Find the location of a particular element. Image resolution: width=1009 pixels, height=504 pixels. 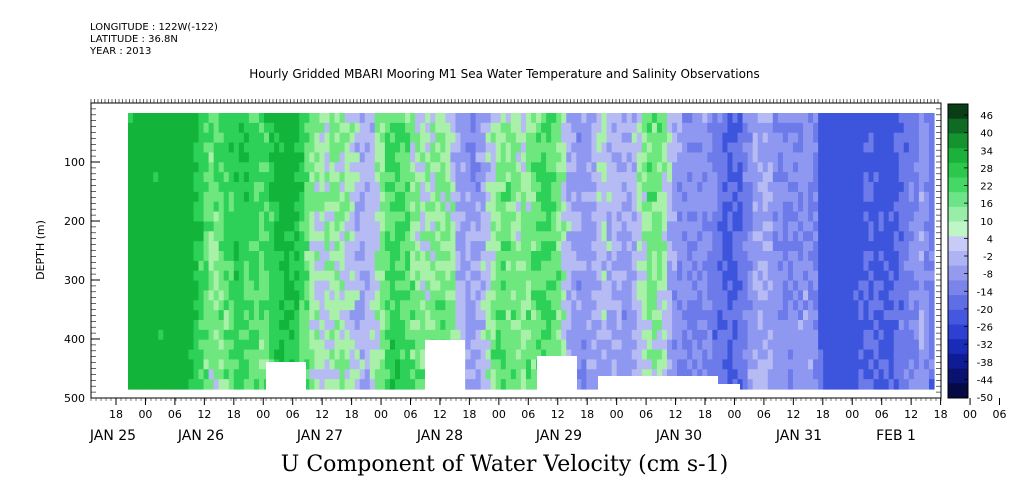

y-tick-label: 300 is located at coordinates (74, 280).